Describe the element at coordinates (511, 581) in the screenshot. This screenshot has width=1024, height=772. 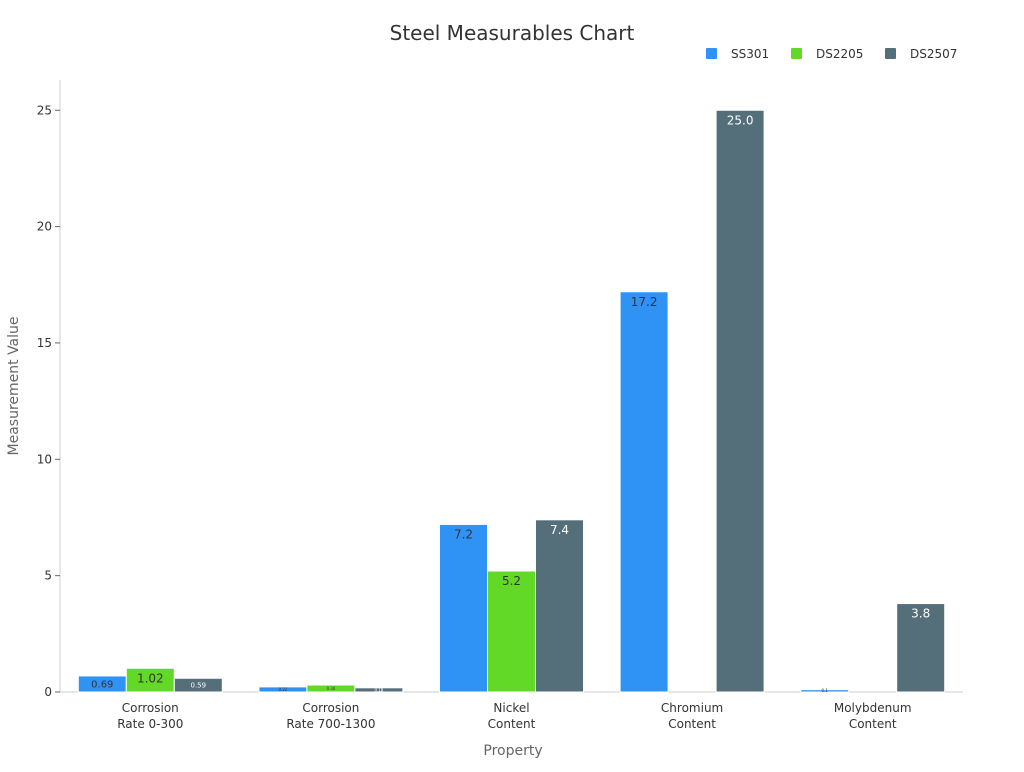
I see `data-label: 5.2` at that location.